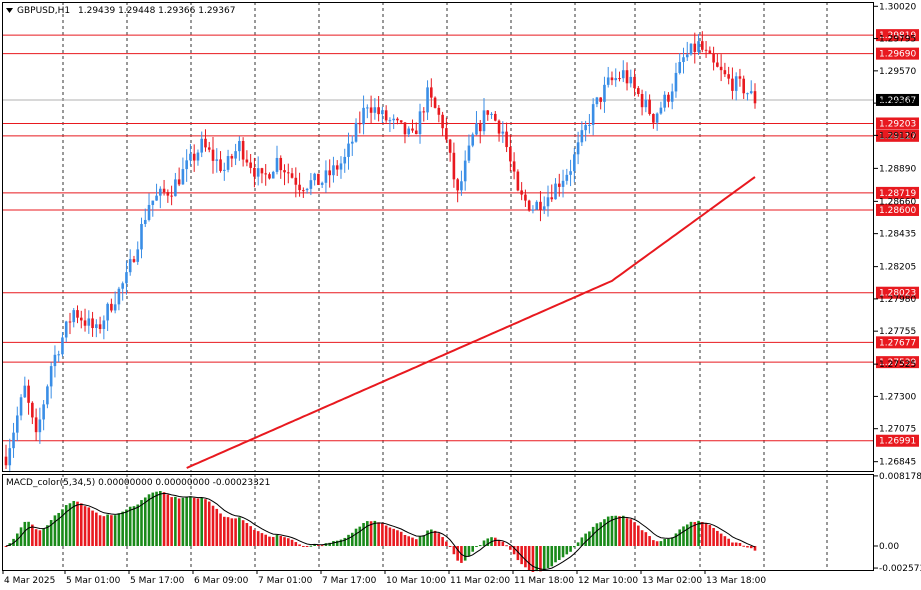 This screenshot has width=921, height=590. What do you see at coordinates (9, 10) in the screenshot?
I see `dropdown-triangle-icon` at bounding box center [9, 10].